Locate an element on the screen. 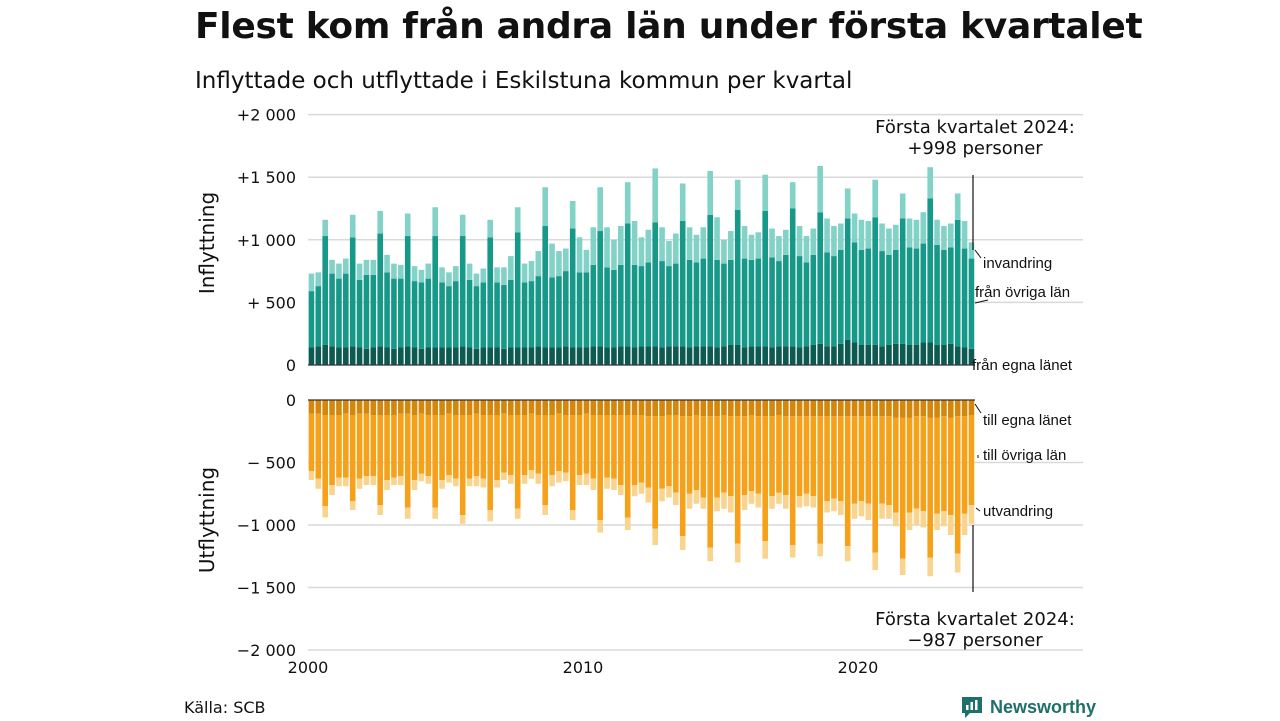 The height and width of the screenshot is (721, 1280). y-tick-label: −2 000 is located at coordinates (266, 650).